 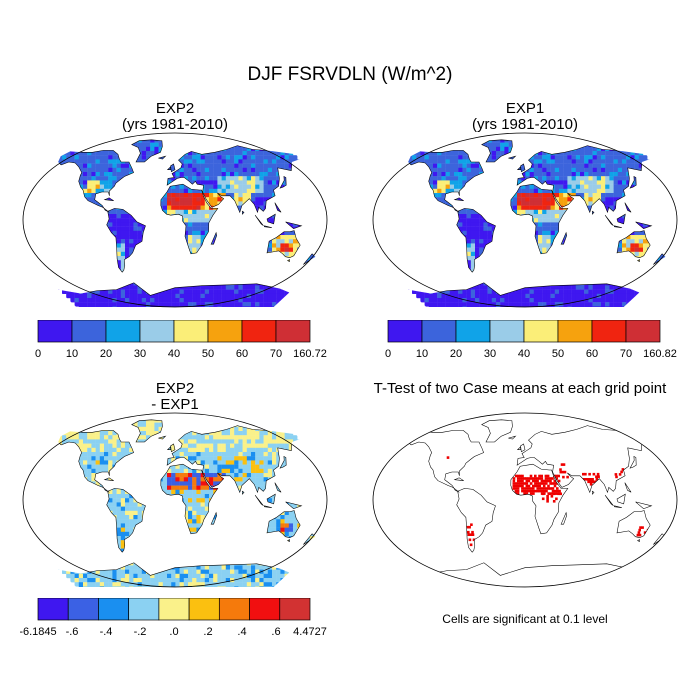 What do you see at coordinates (168, 168) in the screenshot?
I see `coastline-island` at bounding box center [168, 168].